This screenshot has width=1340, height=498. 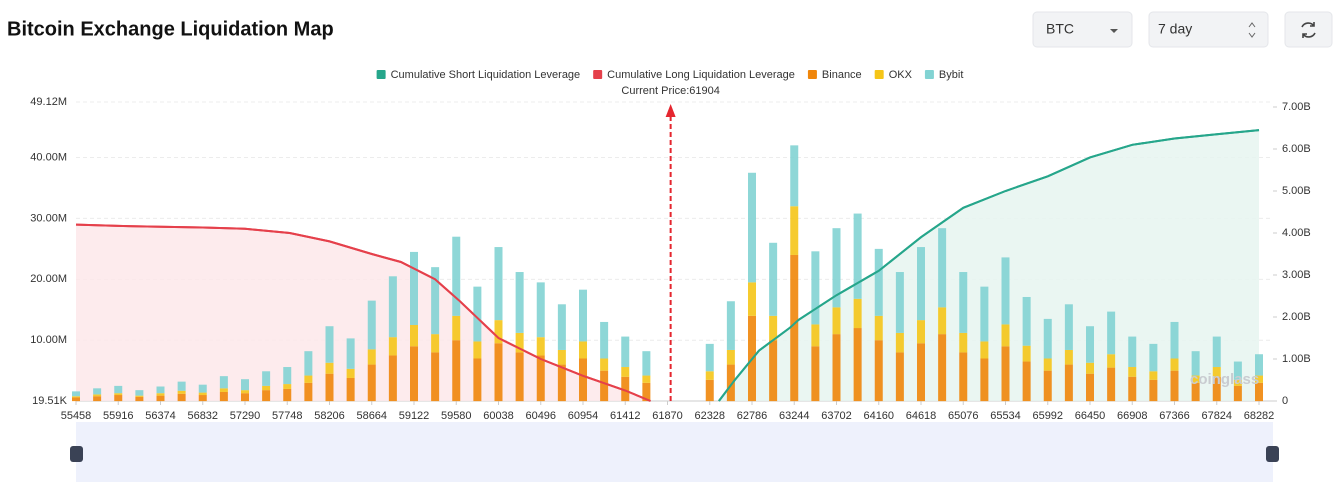 What do you see at coordinates (202, 416) in the screenshot?
I see `x-tick-label: 56832` at bounding box center [202, 416].